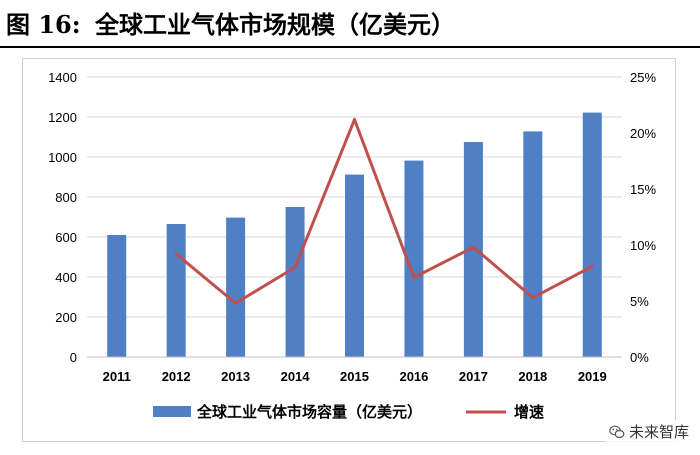 The height and width of the screenshot is (455, 700). What do you see at coordinates (18, 24) in the screenshot?
I see `figure-label: 图` at bounding box center [18, 24].